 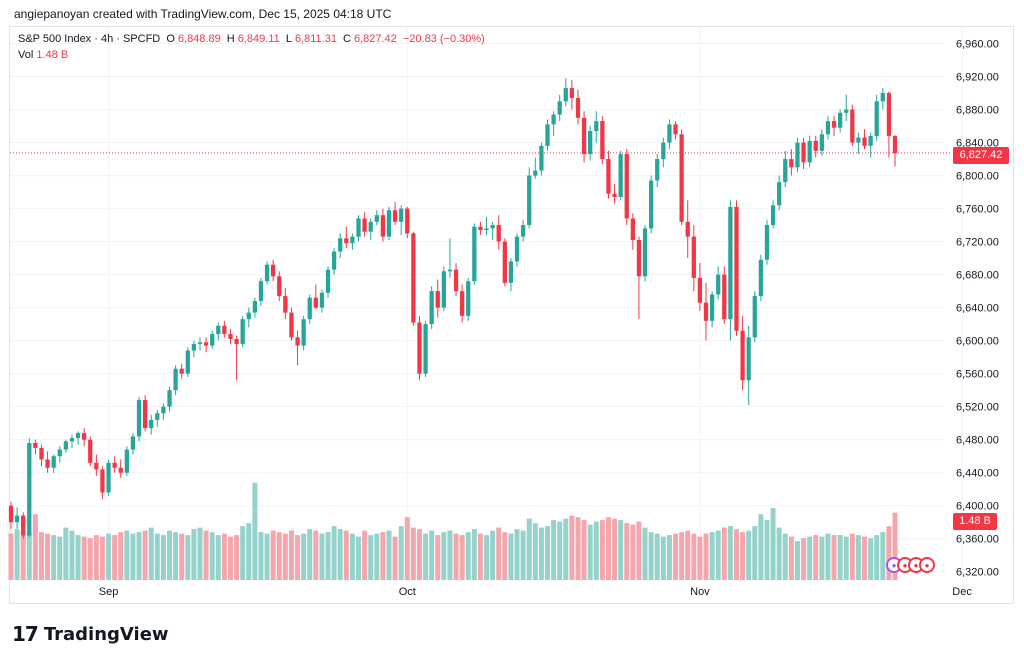 What do you see at coordinates (90, 634) in the screenshot?
I see `tradingview-logo: 17 TradingView` at bounding box center [90, 634].